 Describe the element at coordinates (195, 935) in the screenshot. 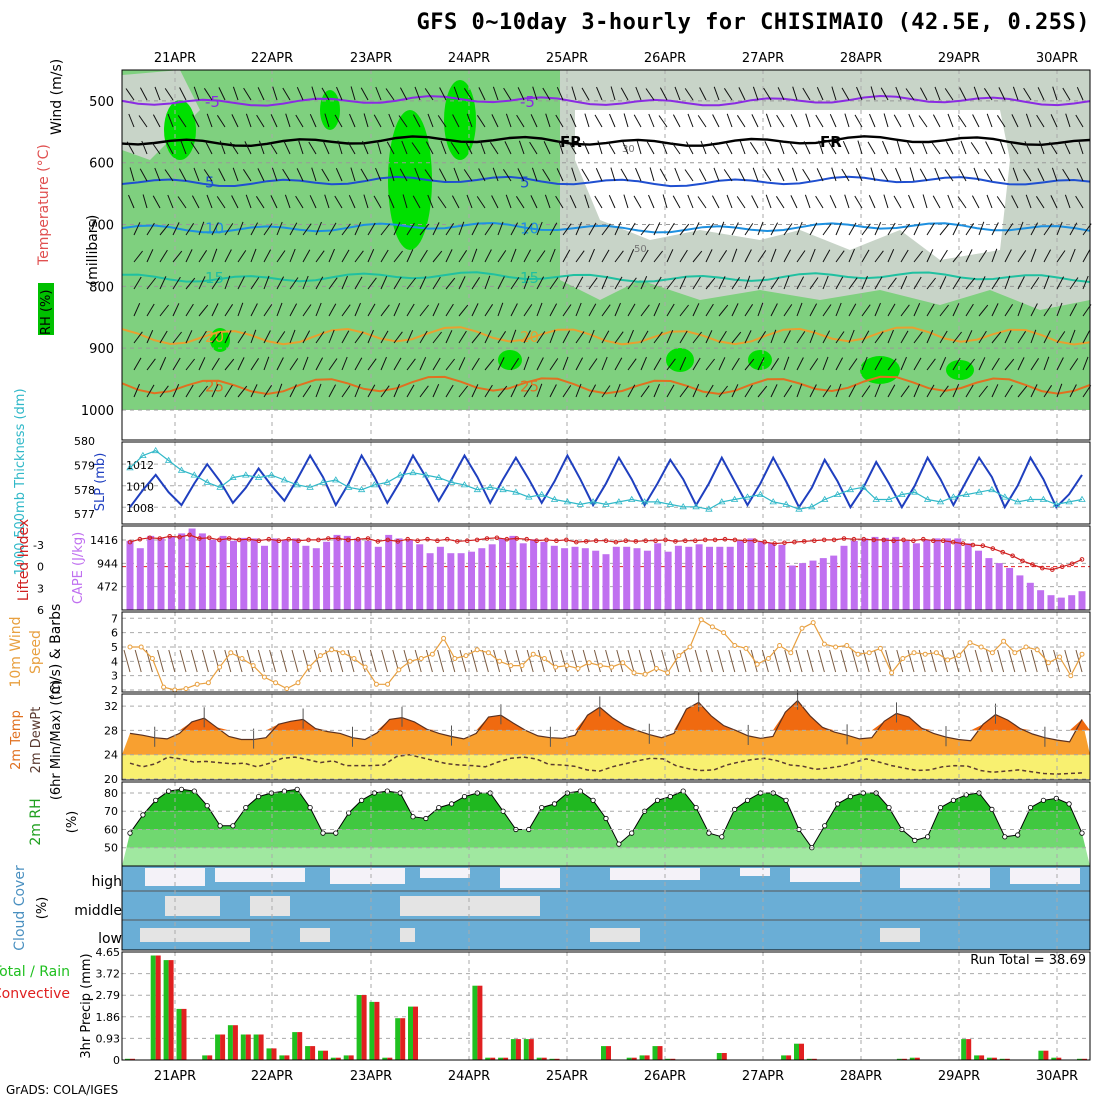

I see `cloud-gap-low` at that location.